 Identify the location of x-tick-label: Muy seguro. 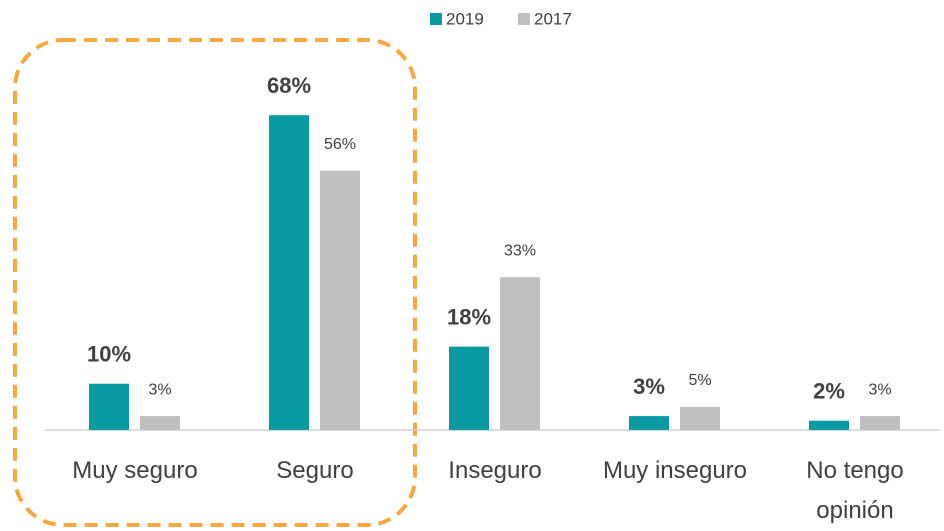
(135, 470).